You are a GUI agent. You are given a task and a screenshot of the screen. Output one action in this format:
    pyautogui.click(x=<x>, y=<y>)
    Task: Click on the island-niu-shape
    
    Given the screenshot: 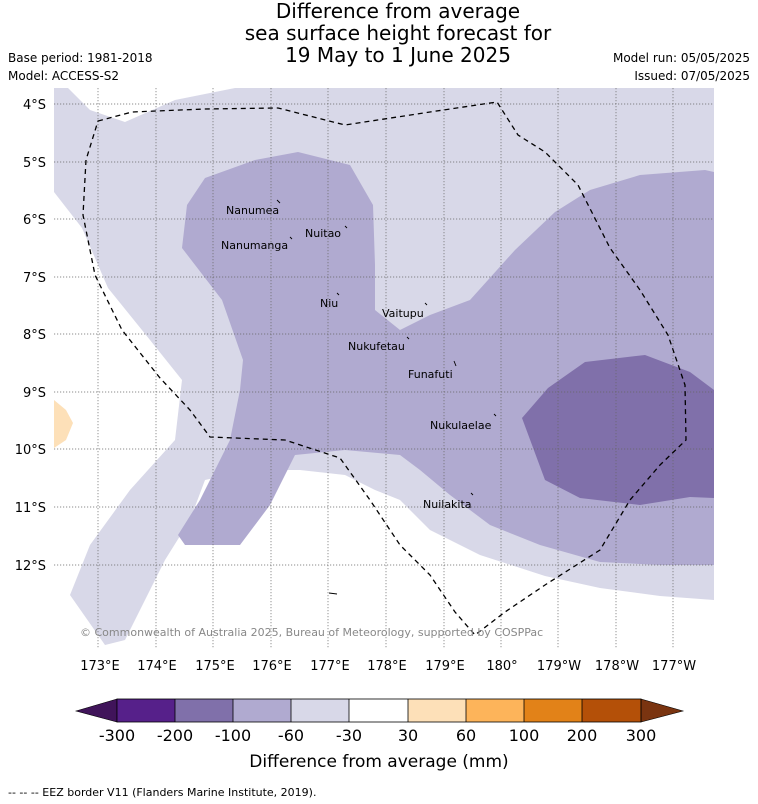 What is the action you would take?
    pyautogui.click(x=338, y=294)
    